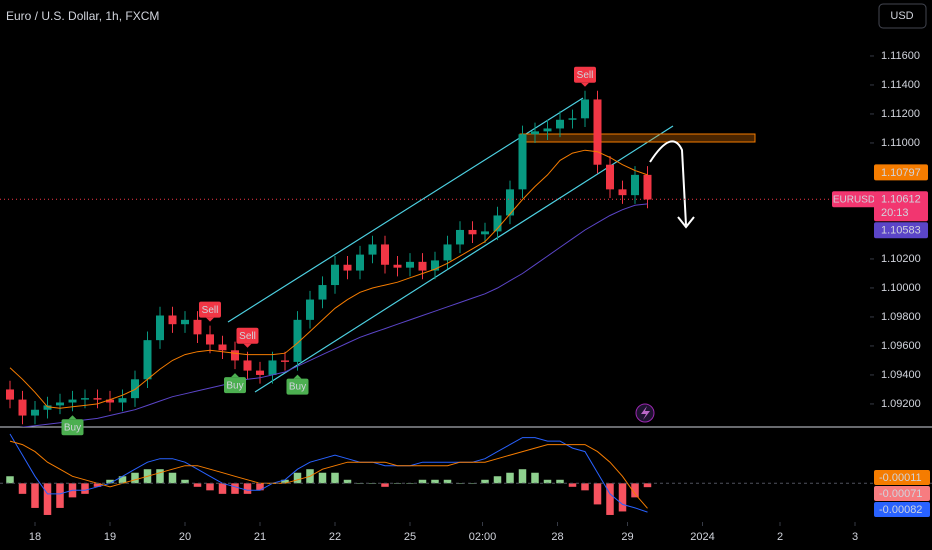 The image size is (932, 550). What do you see at coordinates (780, 537) in the screenshot?
I see `x-tick-label: 2` at bounding box center [780, 537].